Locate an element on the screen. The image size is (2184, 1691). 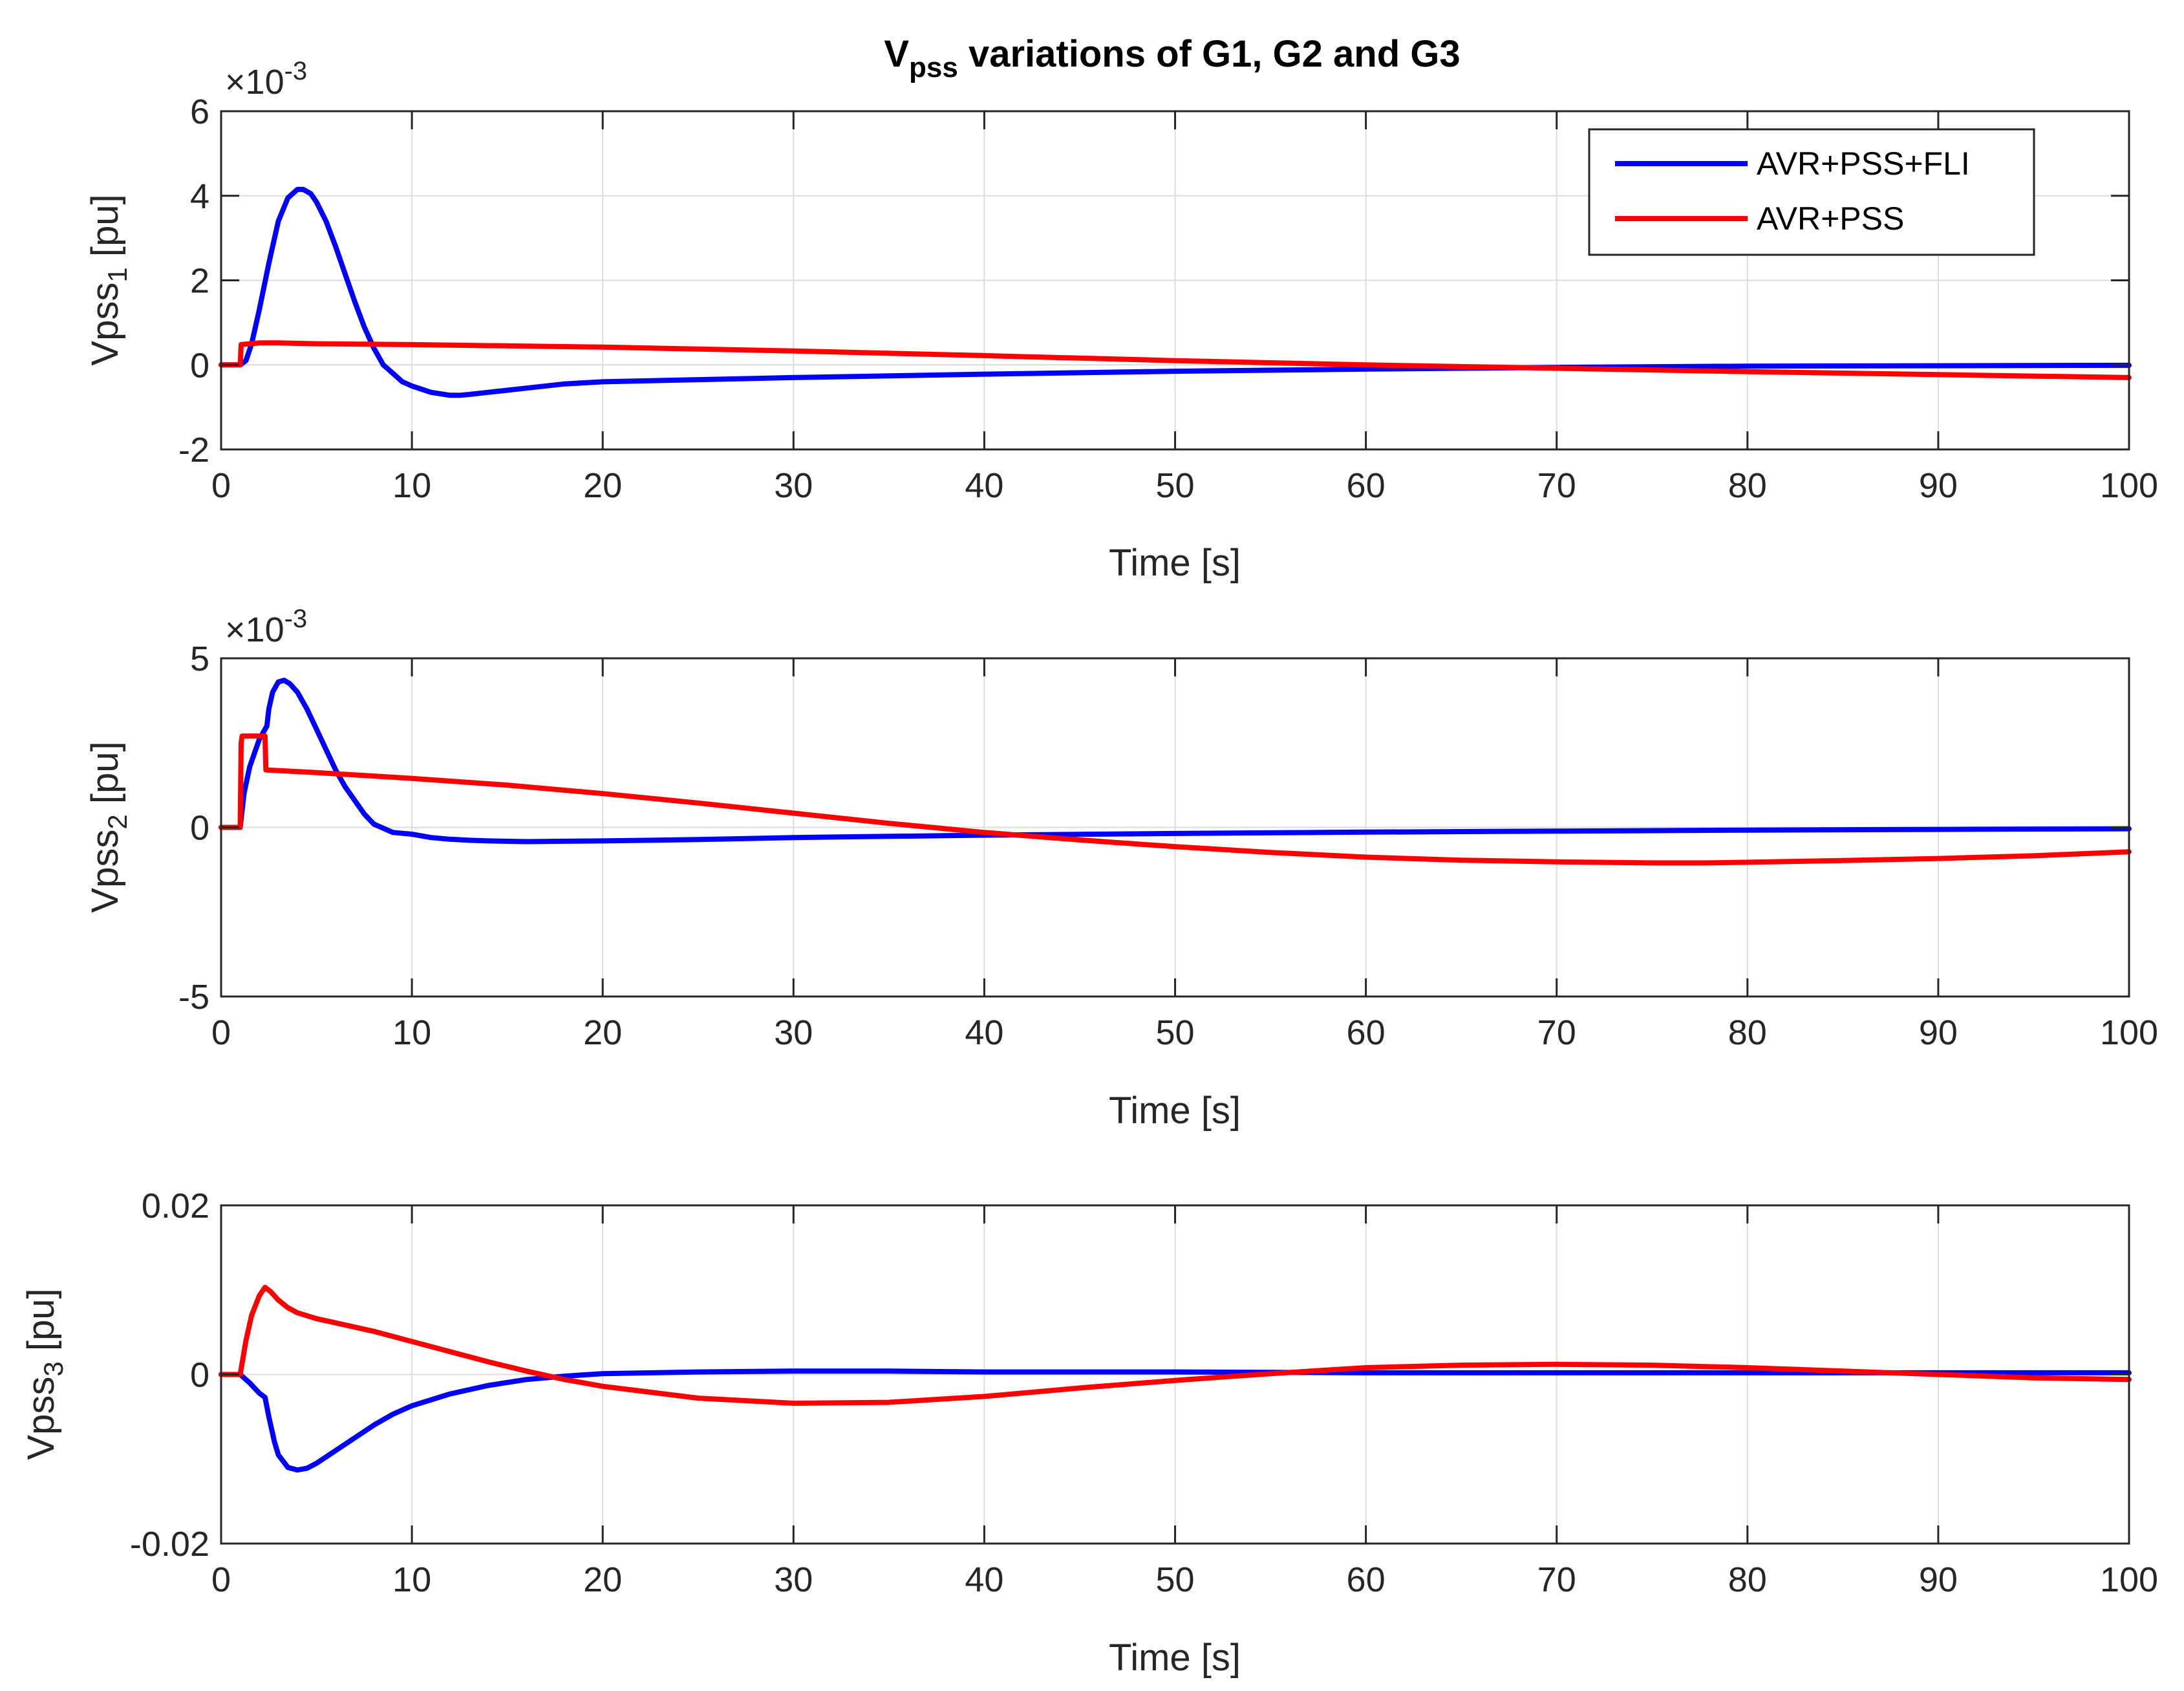
subplot-3-xtick-label-7: 70 is located at coordinates (1556, 1580).